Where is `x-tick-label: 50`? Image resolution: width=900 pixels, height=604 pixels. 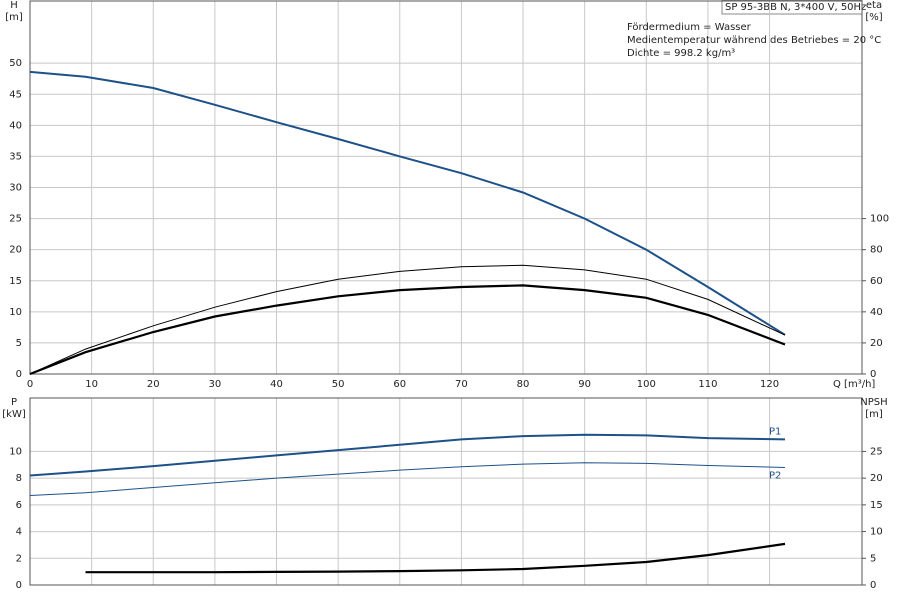
x-tick-label: 50 is located at coordinates (338, 384).